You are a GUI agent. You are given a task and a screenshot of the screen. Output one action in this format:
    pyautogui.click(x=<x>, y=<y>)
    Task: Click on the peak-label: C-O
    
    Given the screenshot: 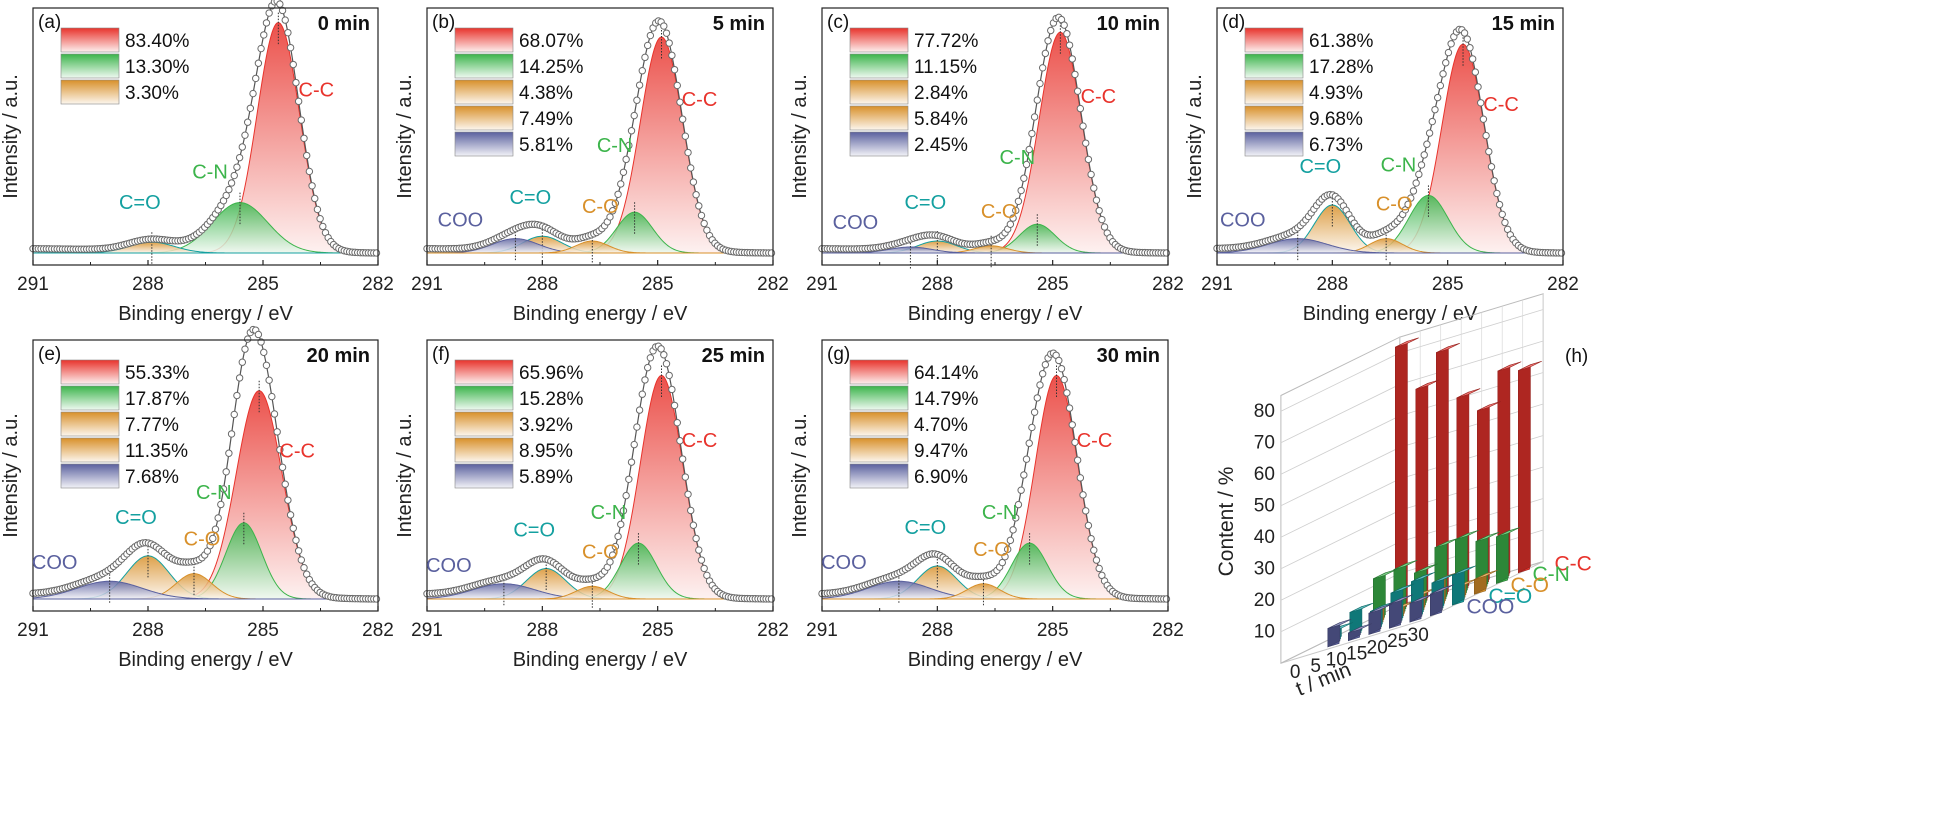 What is the action you would take?
    pyautogui.click(x=999, y=212)
    